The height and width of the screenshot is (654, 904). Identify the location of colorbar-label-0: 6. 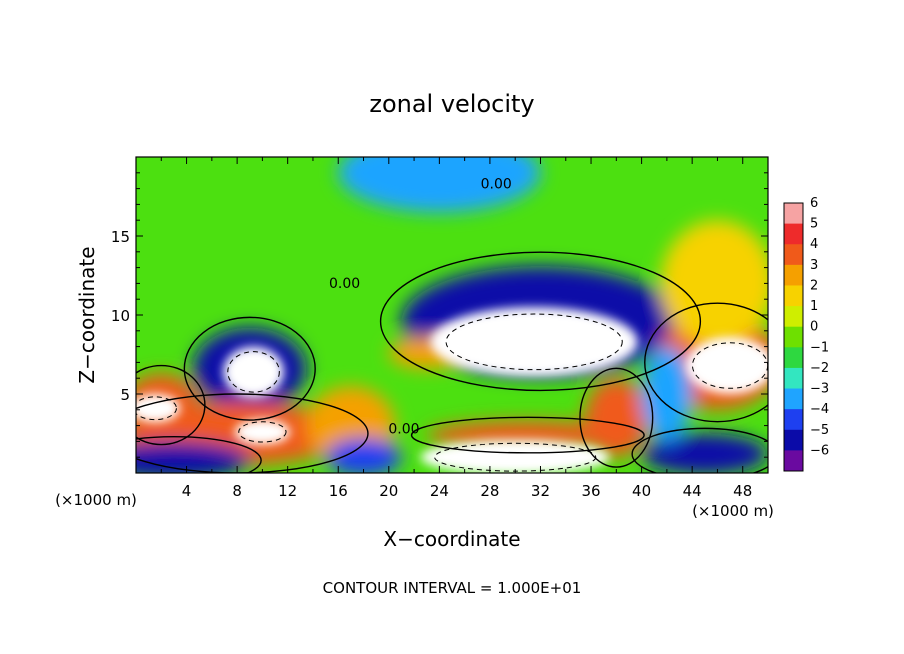
(814, 203).